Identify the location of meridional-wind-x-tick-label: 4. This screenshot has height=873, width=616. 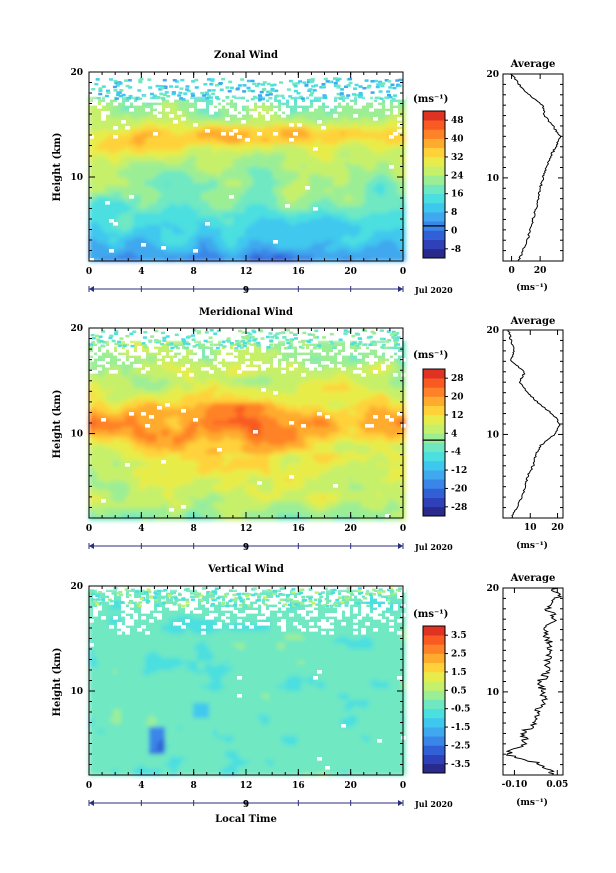
(141, 529).